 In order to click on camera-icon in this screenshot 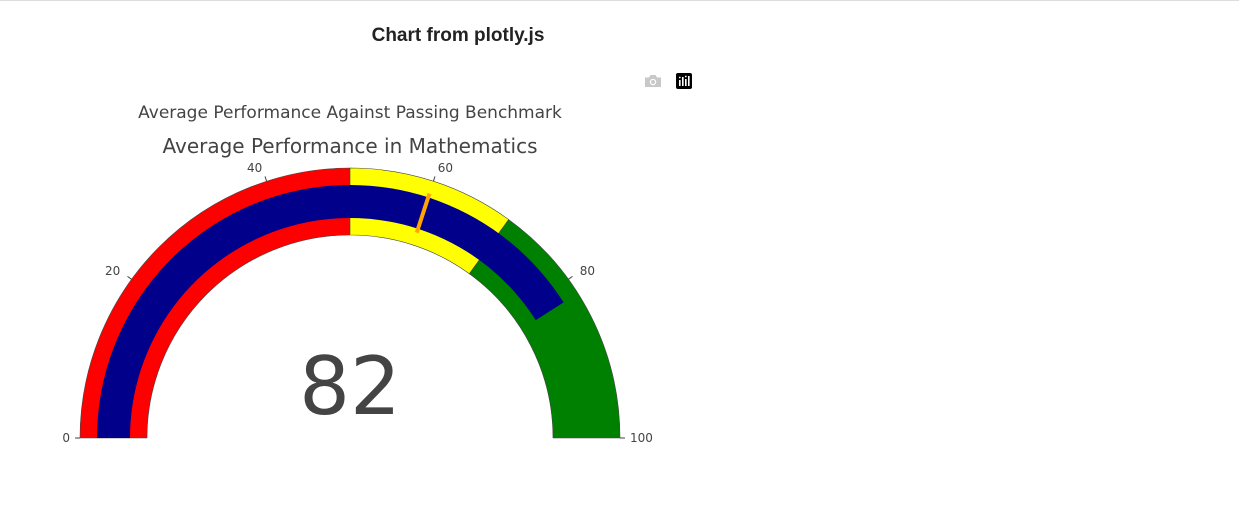, I will do `click(653, 81)`.